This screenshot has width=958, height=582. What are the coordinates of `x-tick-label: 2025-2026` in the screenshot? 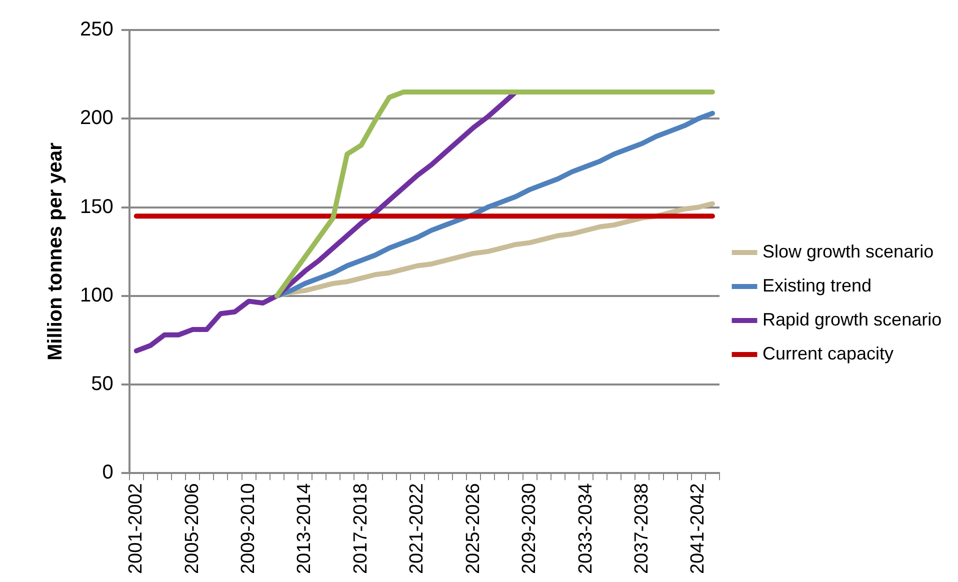 It's located at (473, 528).